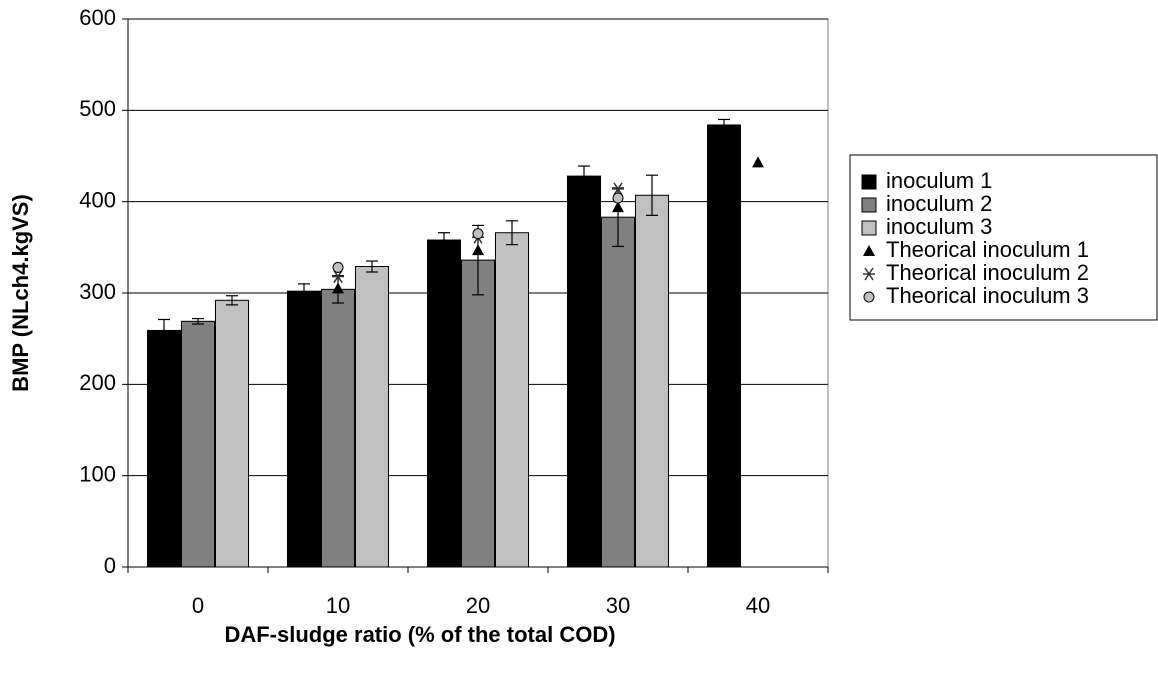 The height and width of the screenshot is (679, 1158). Describe the element at coordinates (478, 605) in the screenshot. I see `x-tick-label: 20` at that location.